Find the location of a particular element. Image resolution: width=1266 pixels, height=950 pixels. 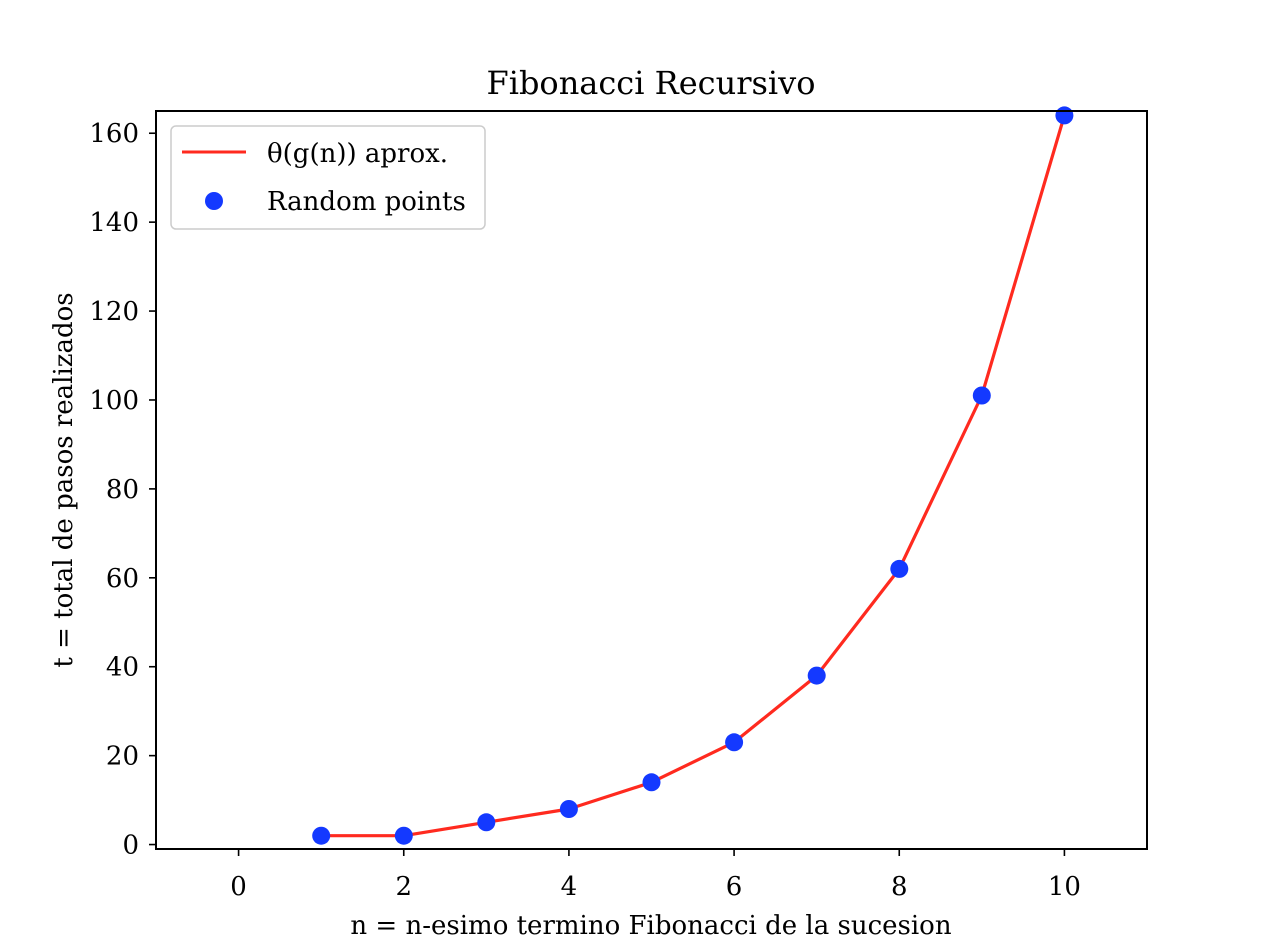

y-tick-label: 40 is located at coordinates (122, 668).